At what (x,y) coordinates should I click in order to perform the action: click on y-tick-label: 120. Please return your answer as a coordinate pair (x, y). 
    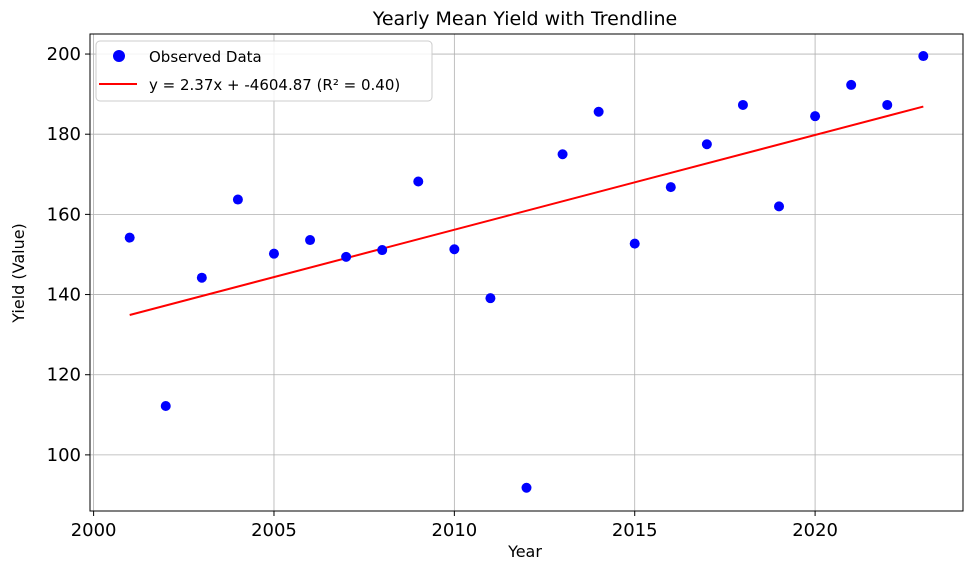
    Looking at the image, I should click on (64, 375).